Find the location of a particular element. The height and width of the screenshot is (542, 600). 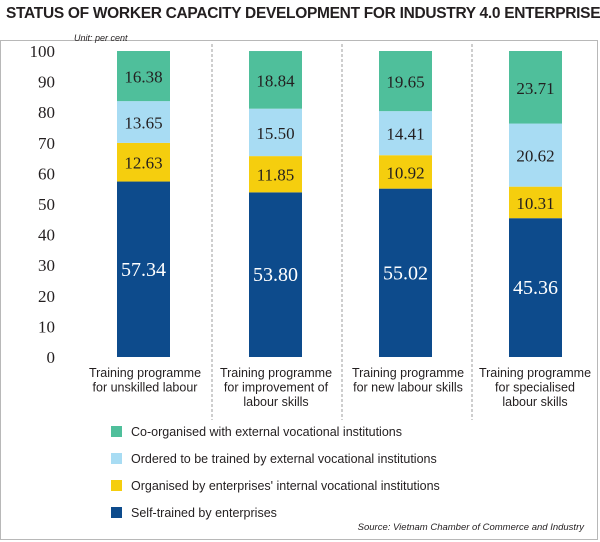

bar-value-label: 13.65 is located at coordinates (143, 123).